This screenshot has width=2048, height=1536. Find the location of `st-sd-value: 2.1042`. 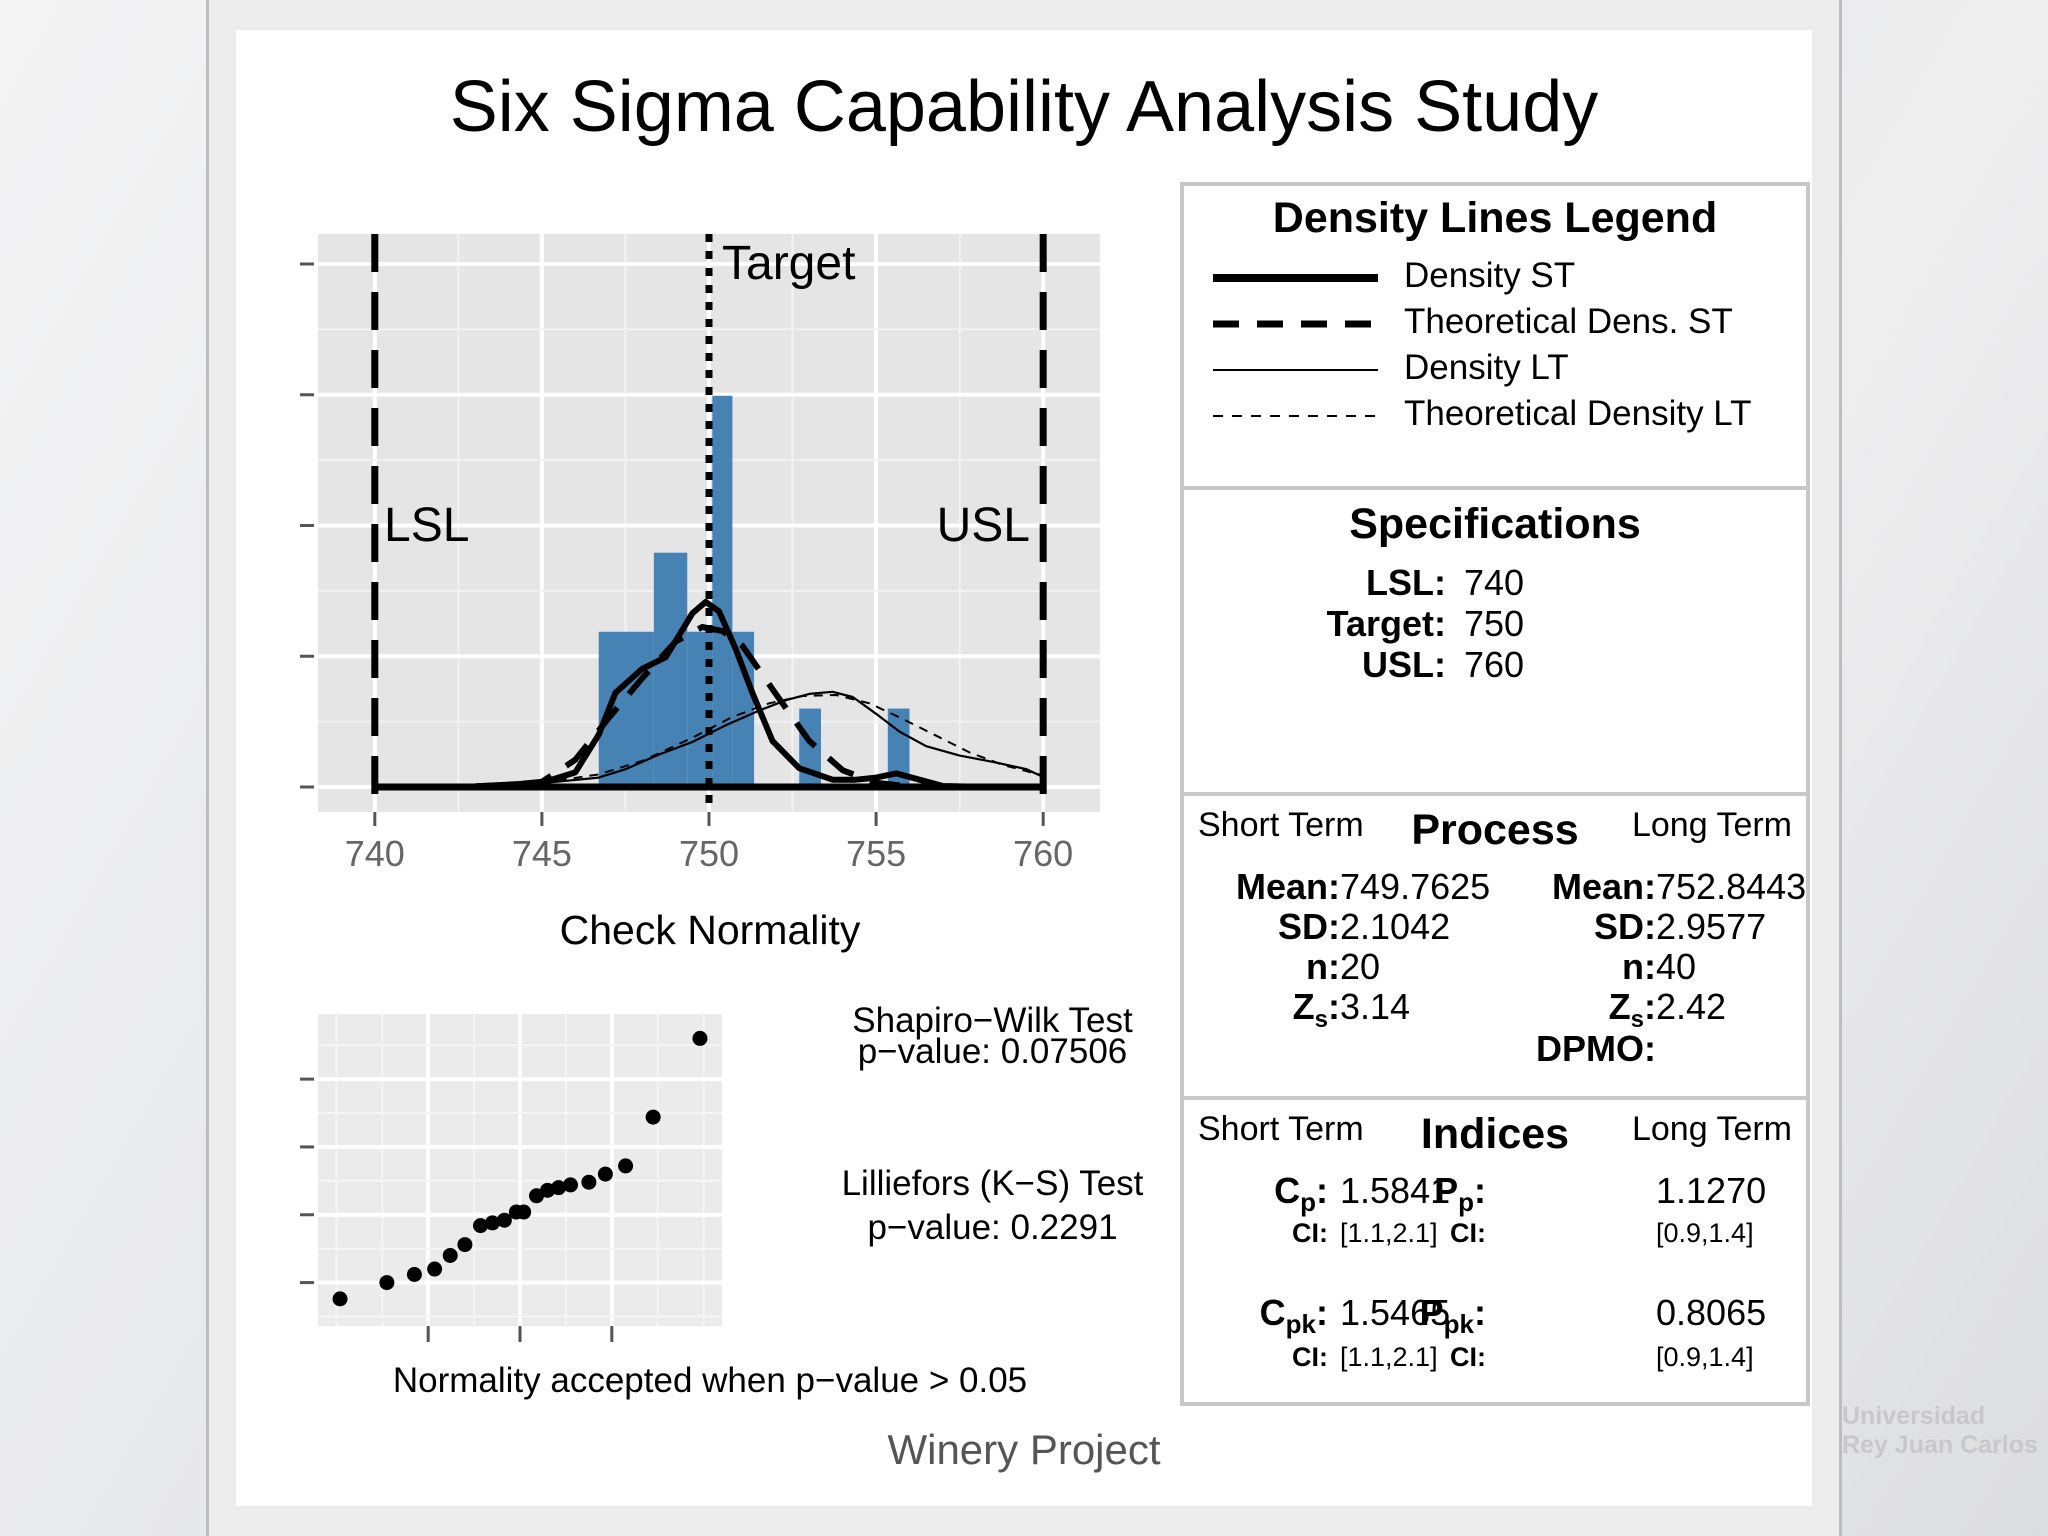

st-sd-value: 2.1042 is located at coordinates (1395, 926).